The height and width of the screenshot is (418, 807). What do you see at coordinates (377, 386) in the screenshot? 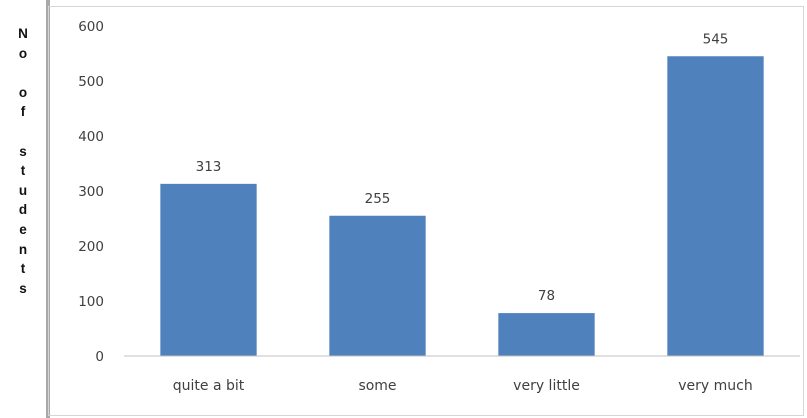
I see `x-tick-label: some` at bounding box center [377, 386].